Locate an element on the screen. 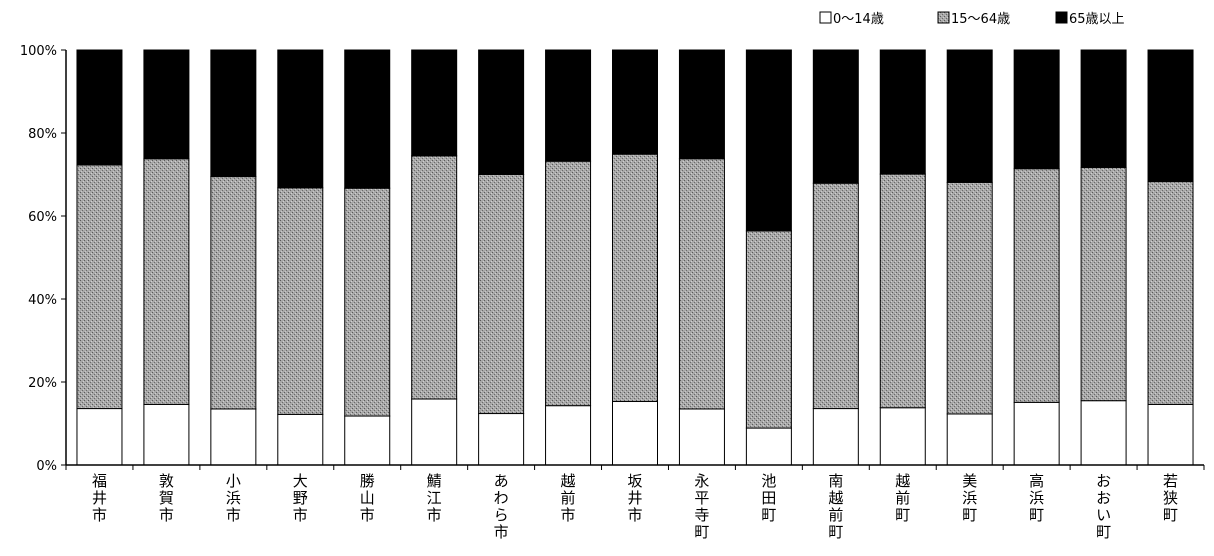 The image size is (1214, 556). svg-text: 野 is located at coordinates (300, 498).